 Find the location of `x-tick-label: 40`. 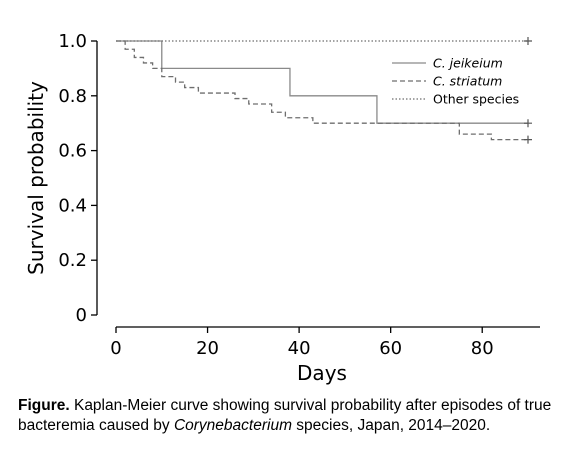

x-tick-label: 40 is located at coordinates (299, 348).